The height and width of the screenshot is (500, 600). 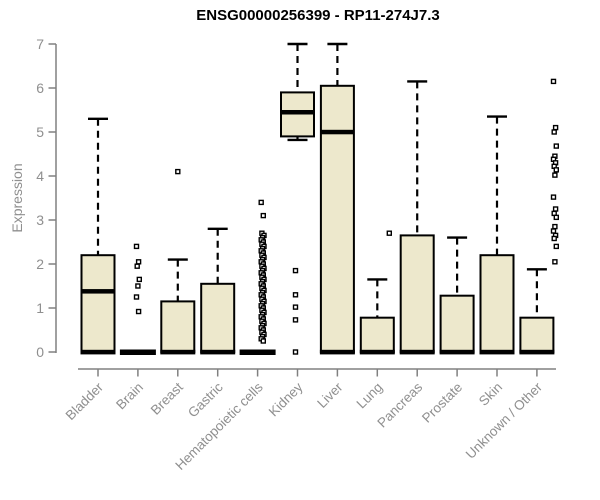 What do you see at coordinates (40, 88) in the screenshot?
I see `y-tick-label: 6` at bounding box center [40, 88].